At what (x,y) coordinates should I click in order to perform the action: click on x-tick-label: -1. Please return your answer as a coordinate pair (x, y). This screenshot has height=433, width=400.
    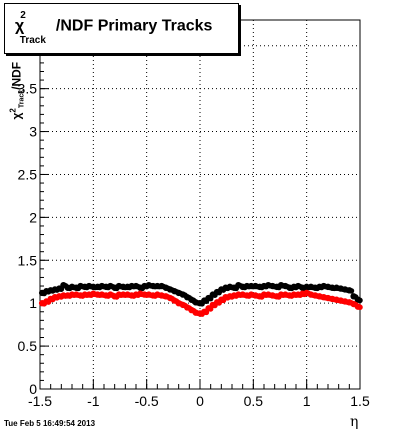
    Looking at the image, I should click on (93, 401).